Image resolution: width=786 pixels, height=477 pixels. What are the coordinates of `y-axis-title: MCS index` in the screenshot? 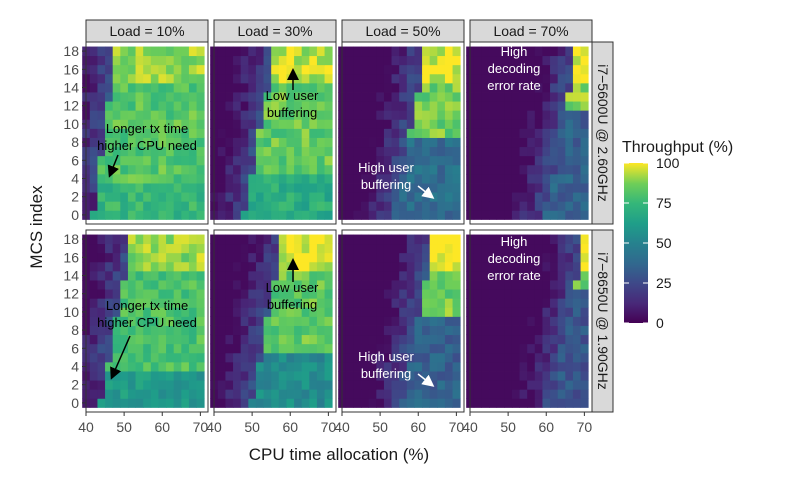 It's located at (36, 227).